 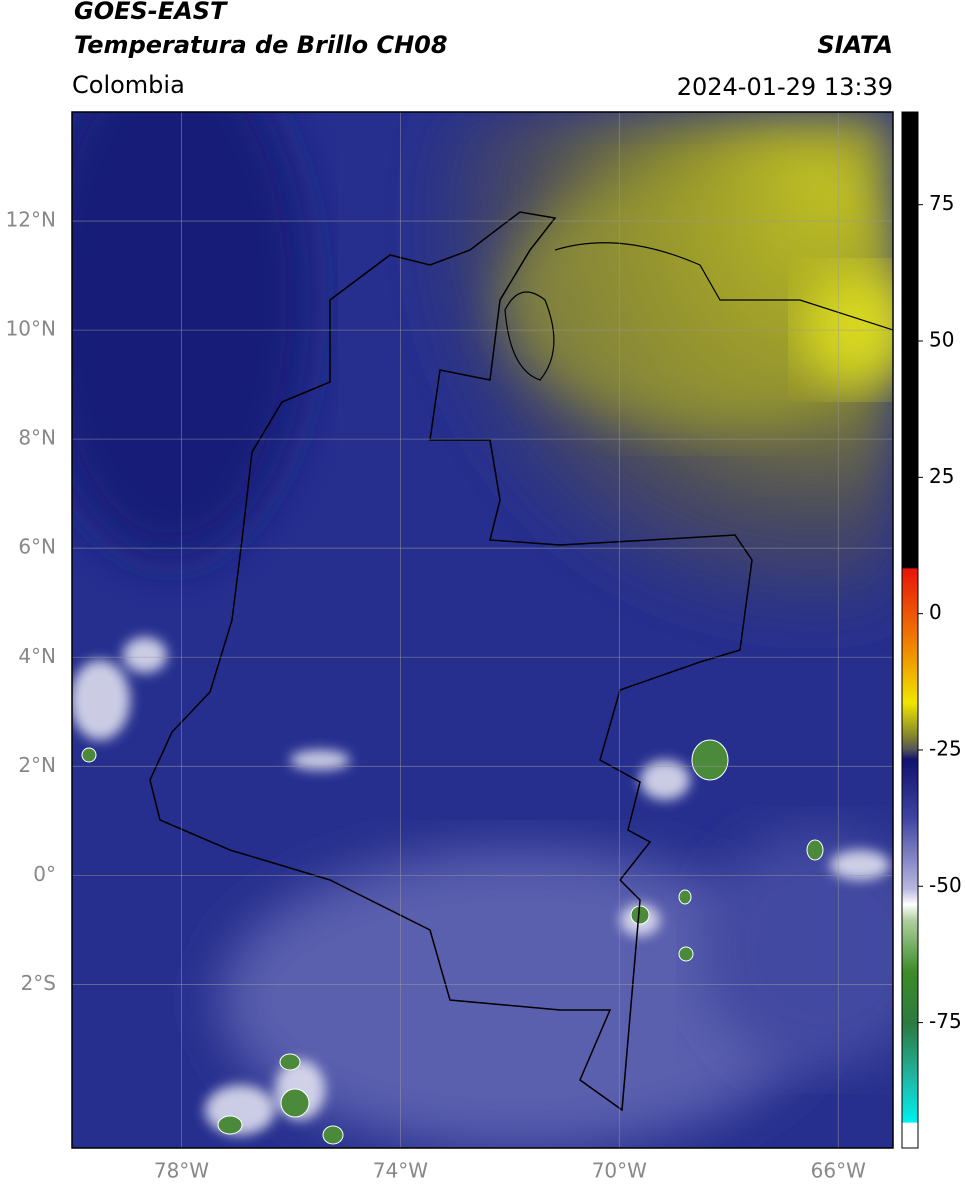 I want to click on coastline, so click(x=723, y=286).